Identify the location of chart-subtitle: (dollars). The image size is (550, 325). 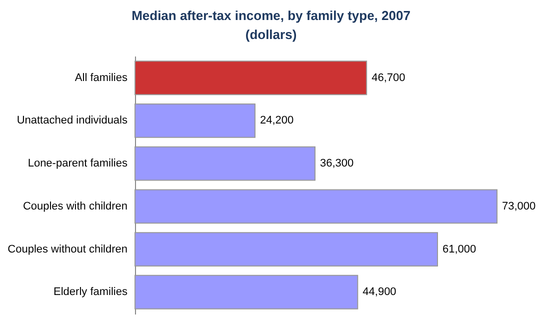
(271, 34).